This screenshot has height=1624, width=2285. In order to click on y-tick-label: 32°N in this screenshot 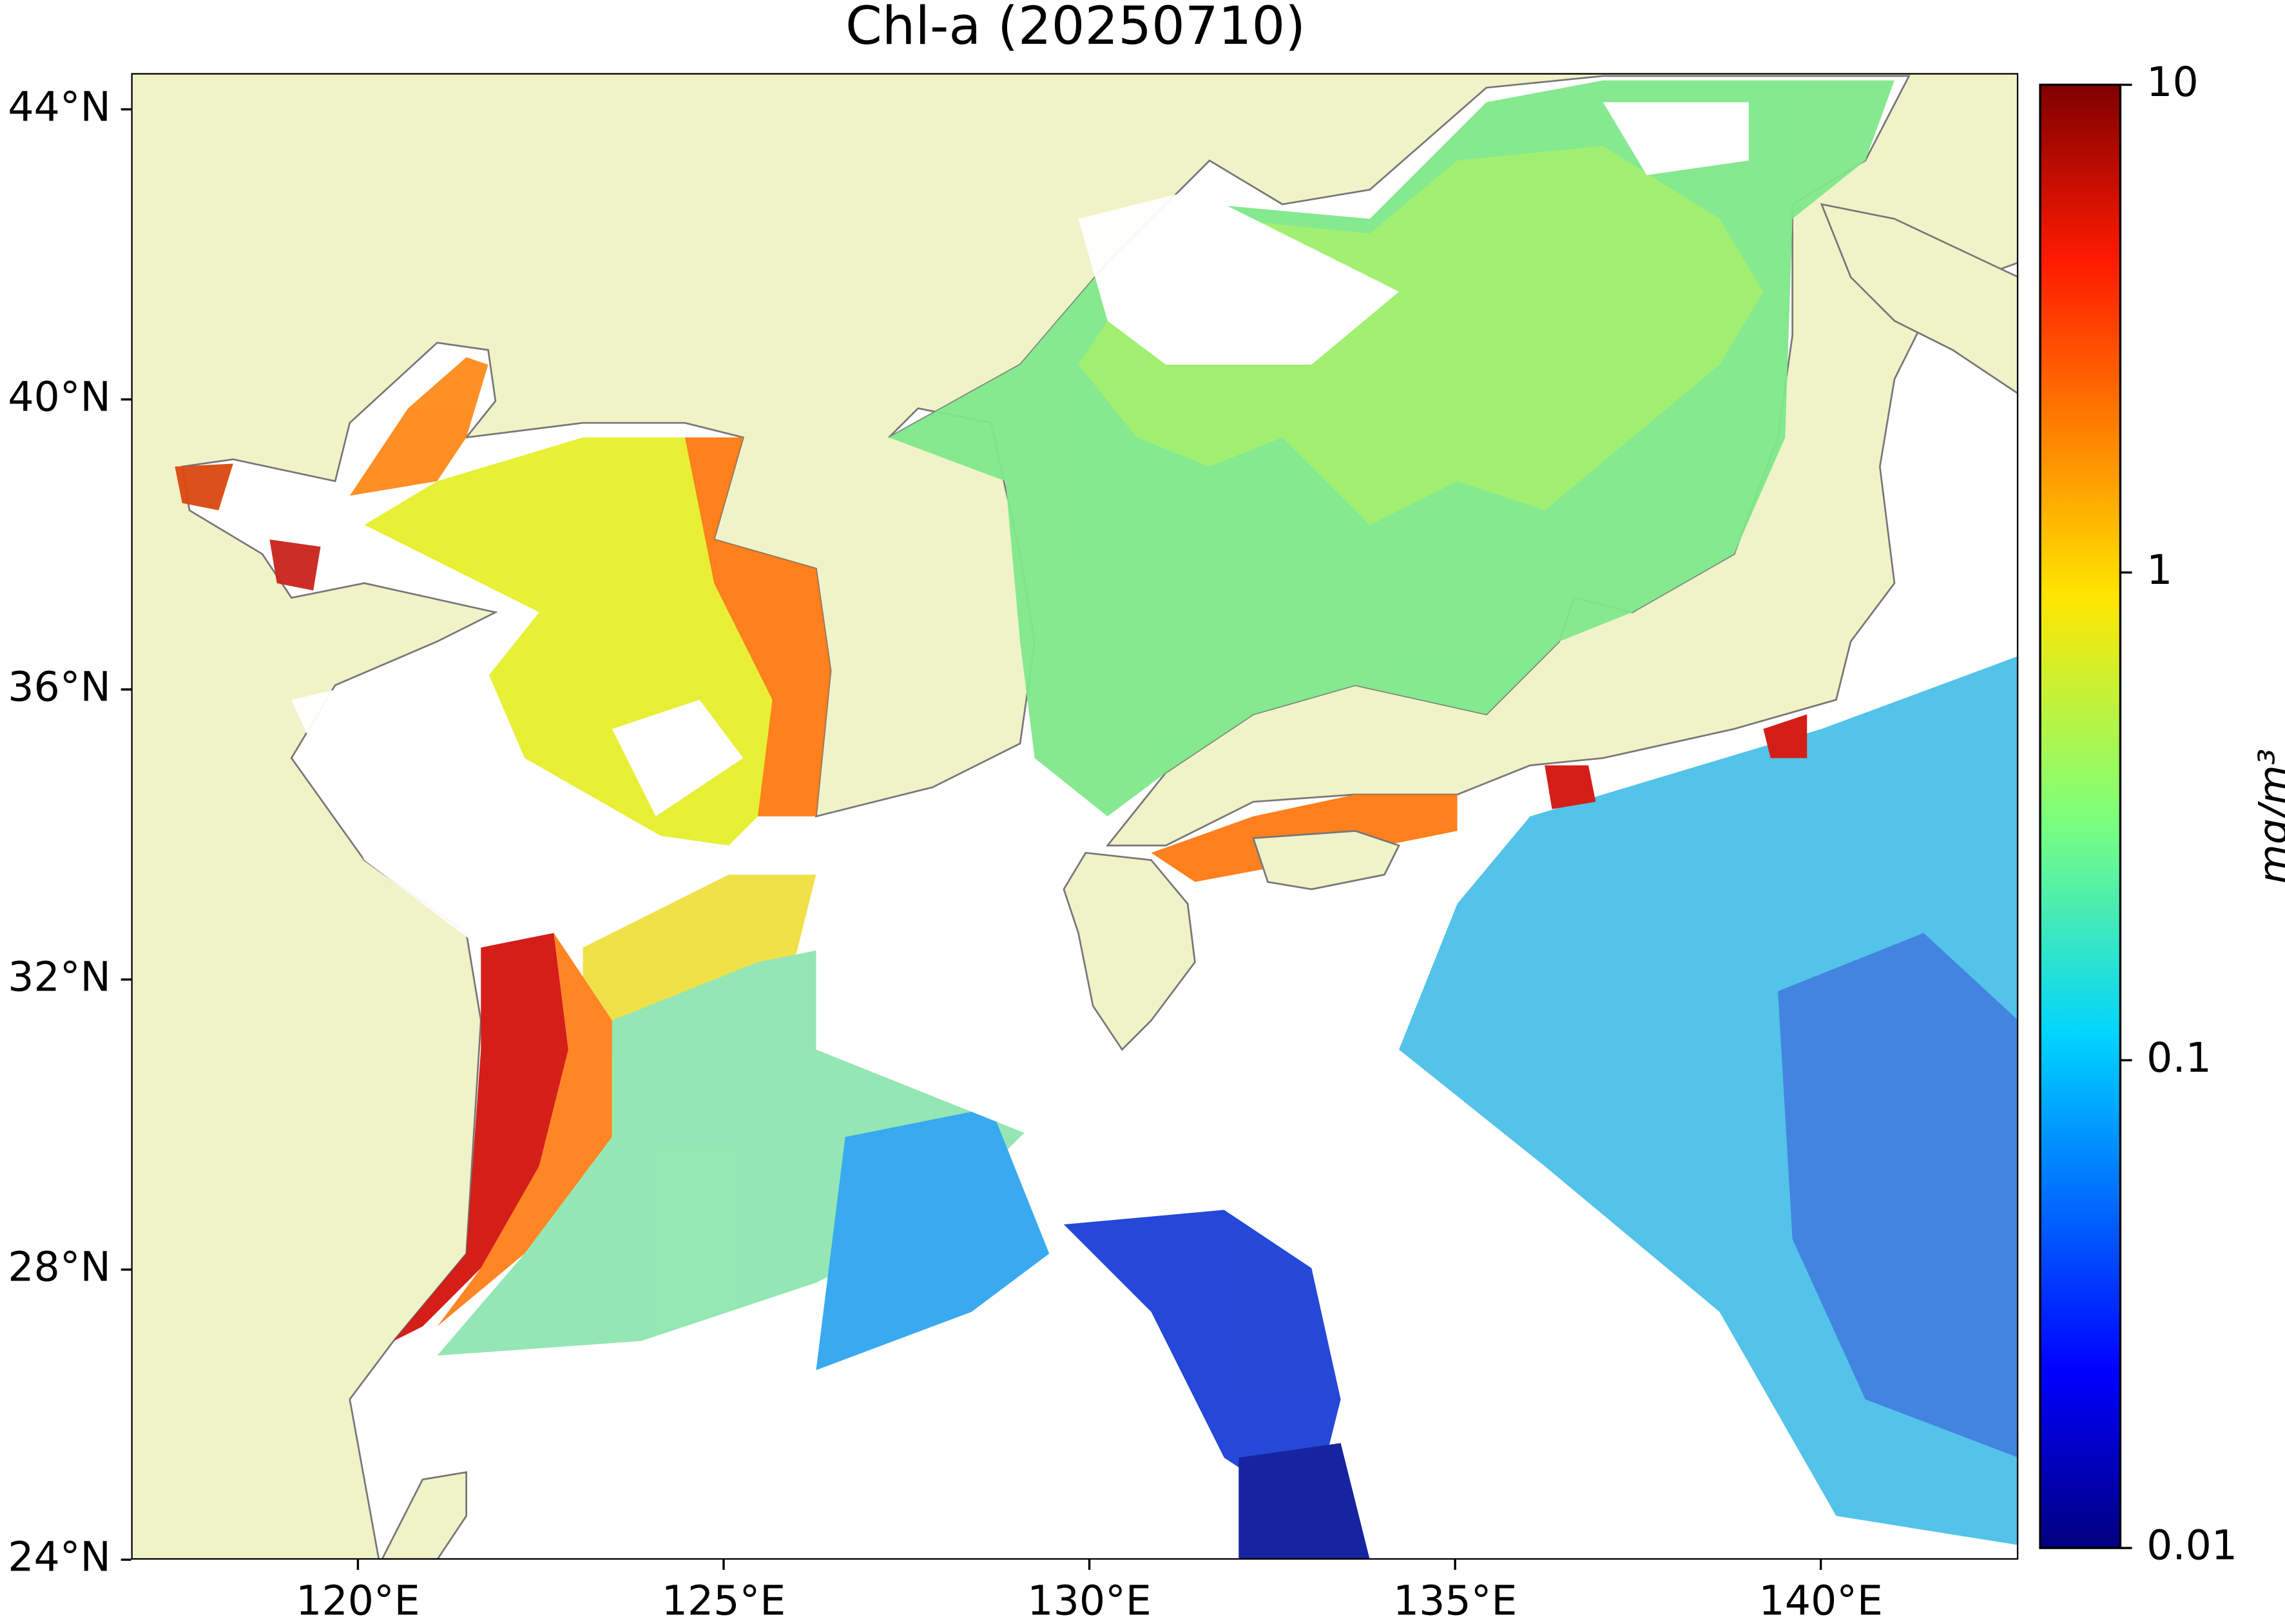, I will do `click(59, 977)`.